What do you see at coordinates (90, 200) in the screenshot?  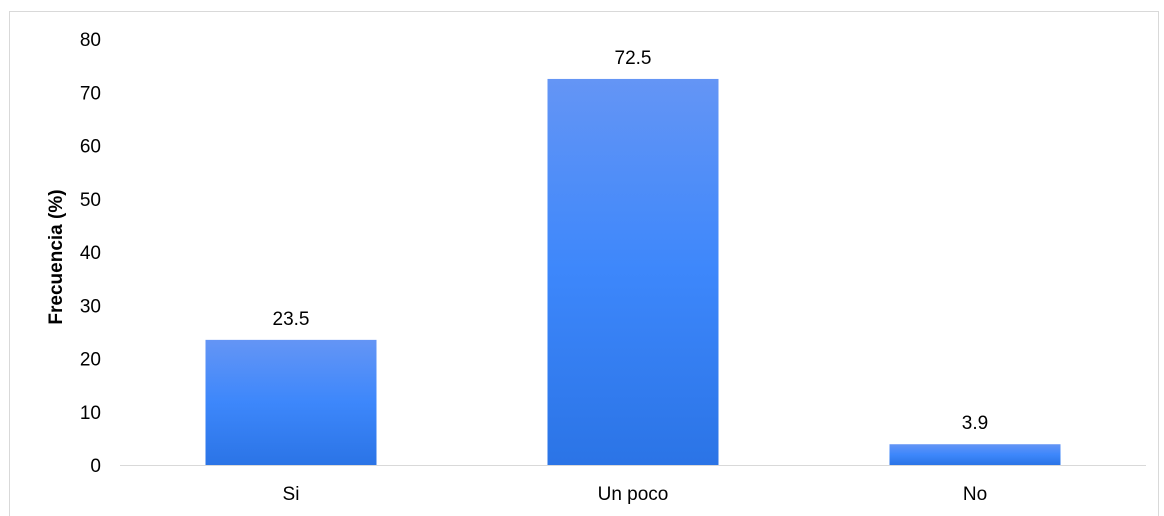 I see `y-tick-label: 50` at bounding box center [90, 200].